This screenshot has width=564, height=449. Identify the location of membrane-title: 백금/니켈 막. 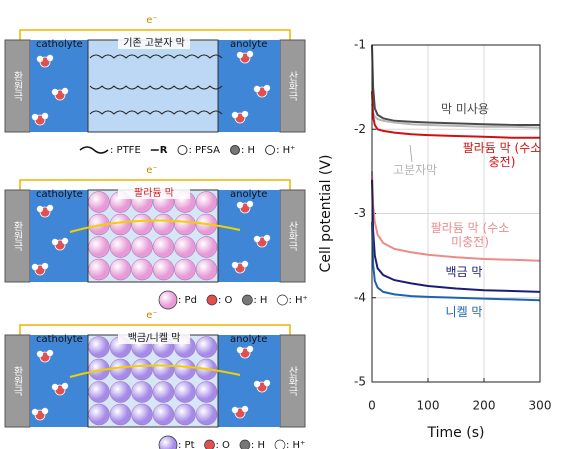
(154, 338).